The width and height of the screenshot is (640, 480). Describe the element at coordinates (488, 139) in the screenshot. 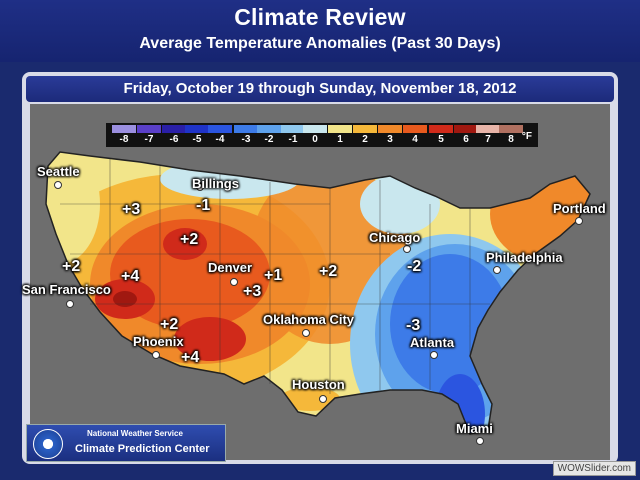

I see `legend-label: 7` at that location.